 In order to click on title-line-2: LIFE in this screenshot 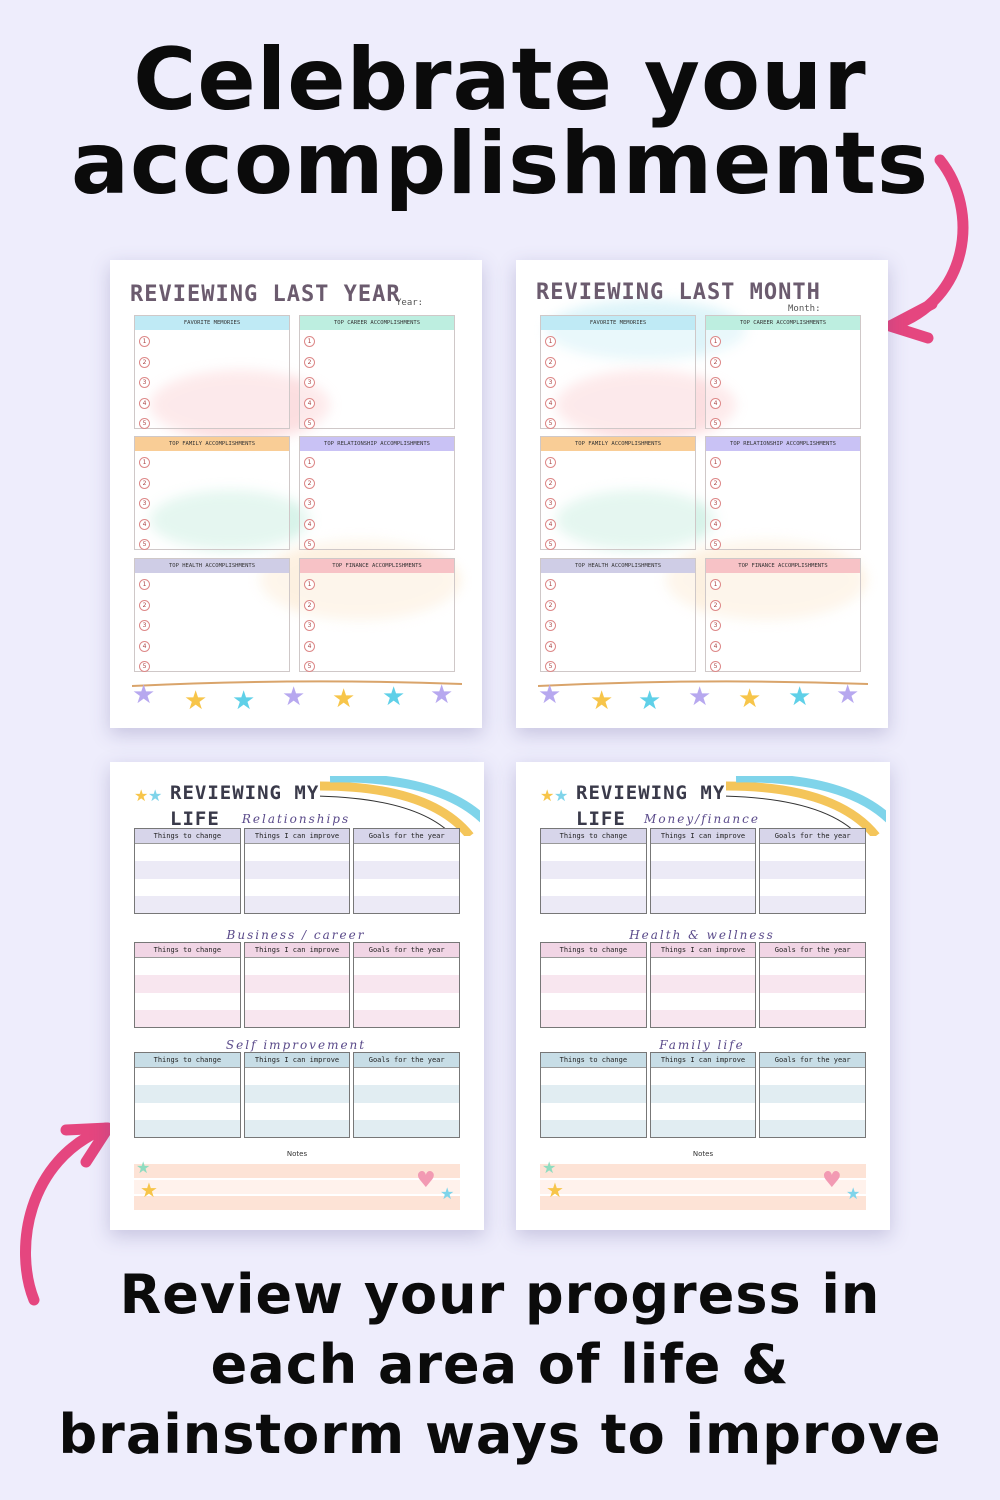, I will do `click(601, 819)`.